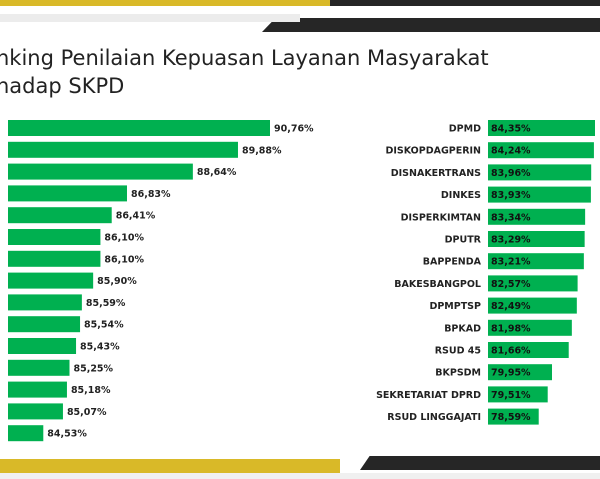 Image resolution: width=600 pixels, height=479 pixels. I want to click on right-category-label: DISPERKIMTAN, so click(441, 217).